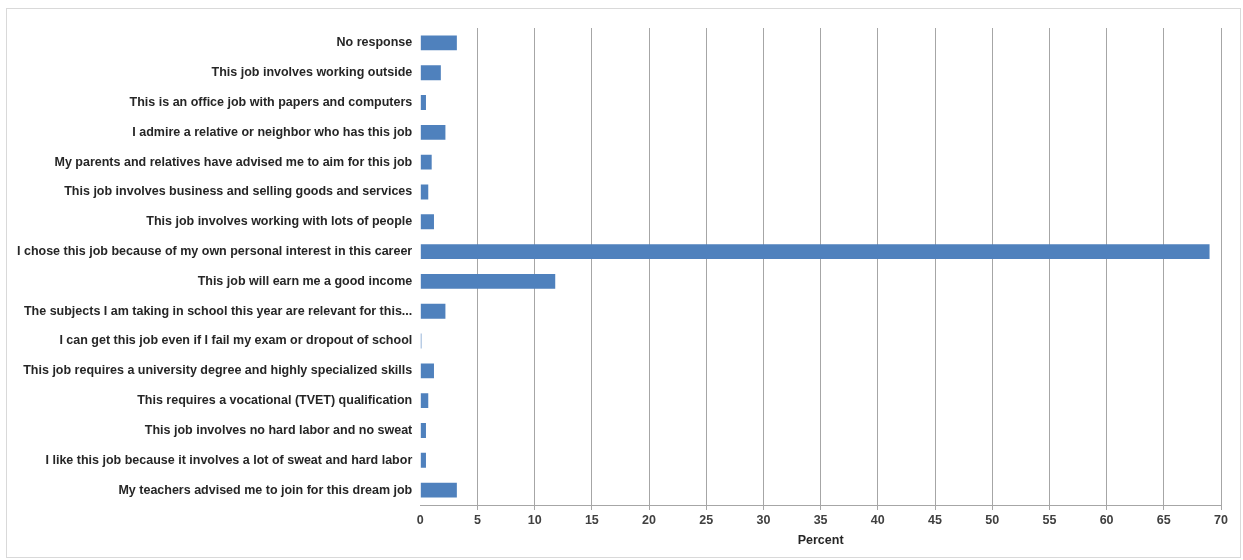  I want to click on y-tick-label: No response, so click(374, 42).